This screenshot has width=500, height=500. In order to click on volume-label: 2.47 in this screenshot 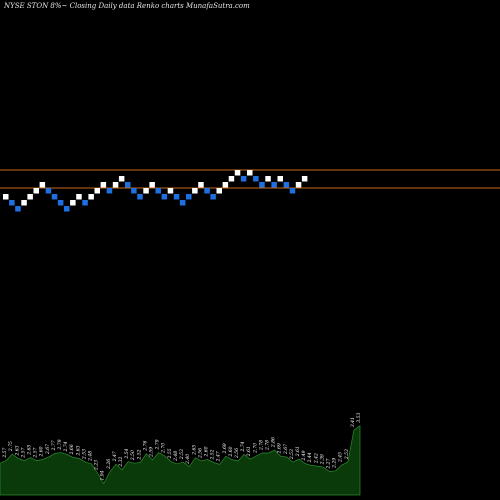, I will do `click(219, 456)`.